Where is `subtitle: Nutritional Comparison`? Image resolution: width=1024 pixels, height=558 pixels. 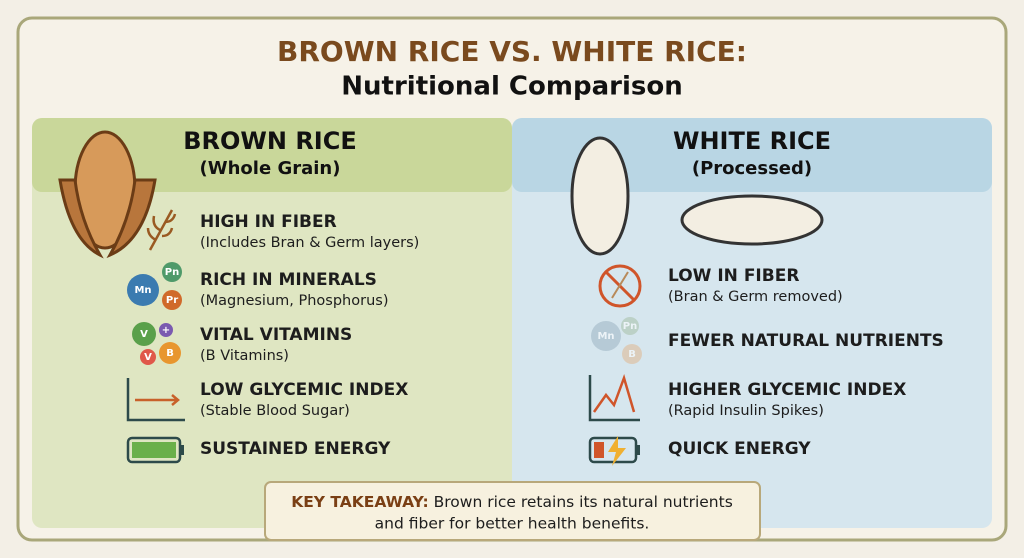
subtitle: Nutritional Comparison is located at coordinates (511, 87).